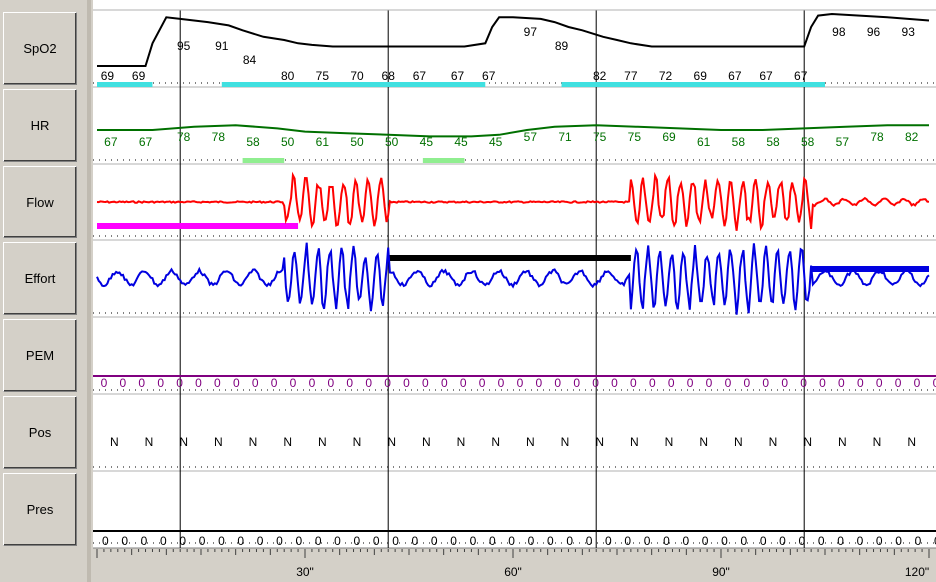 Image resolution: width=936 pixels, height=582 pixels. I want to click on spo2-value-label: 70, so click(357, 76).